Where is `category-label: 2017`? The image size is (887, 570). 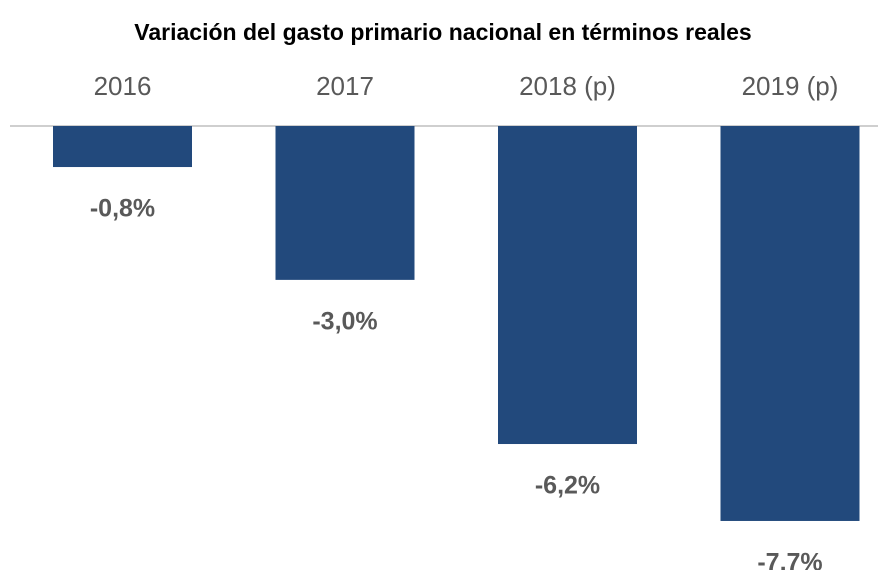
category-label: 2017 is located at coordinates (345, 86).